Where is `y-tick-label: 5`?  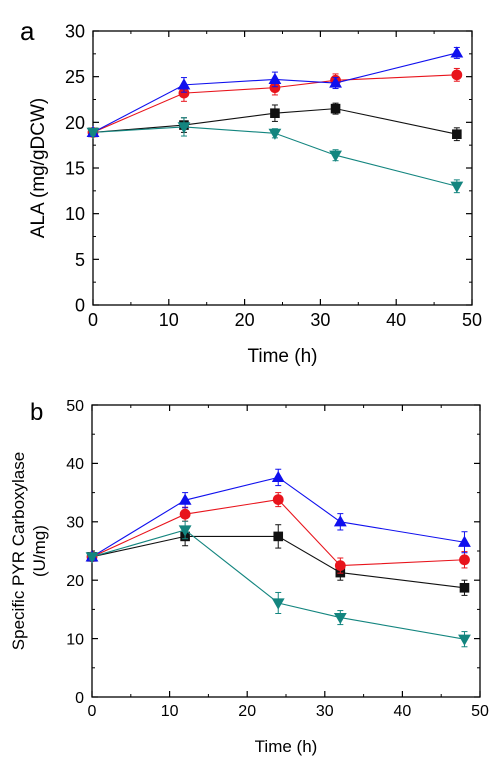 y-tick-label: 5 is located at coordinates (80, 260).